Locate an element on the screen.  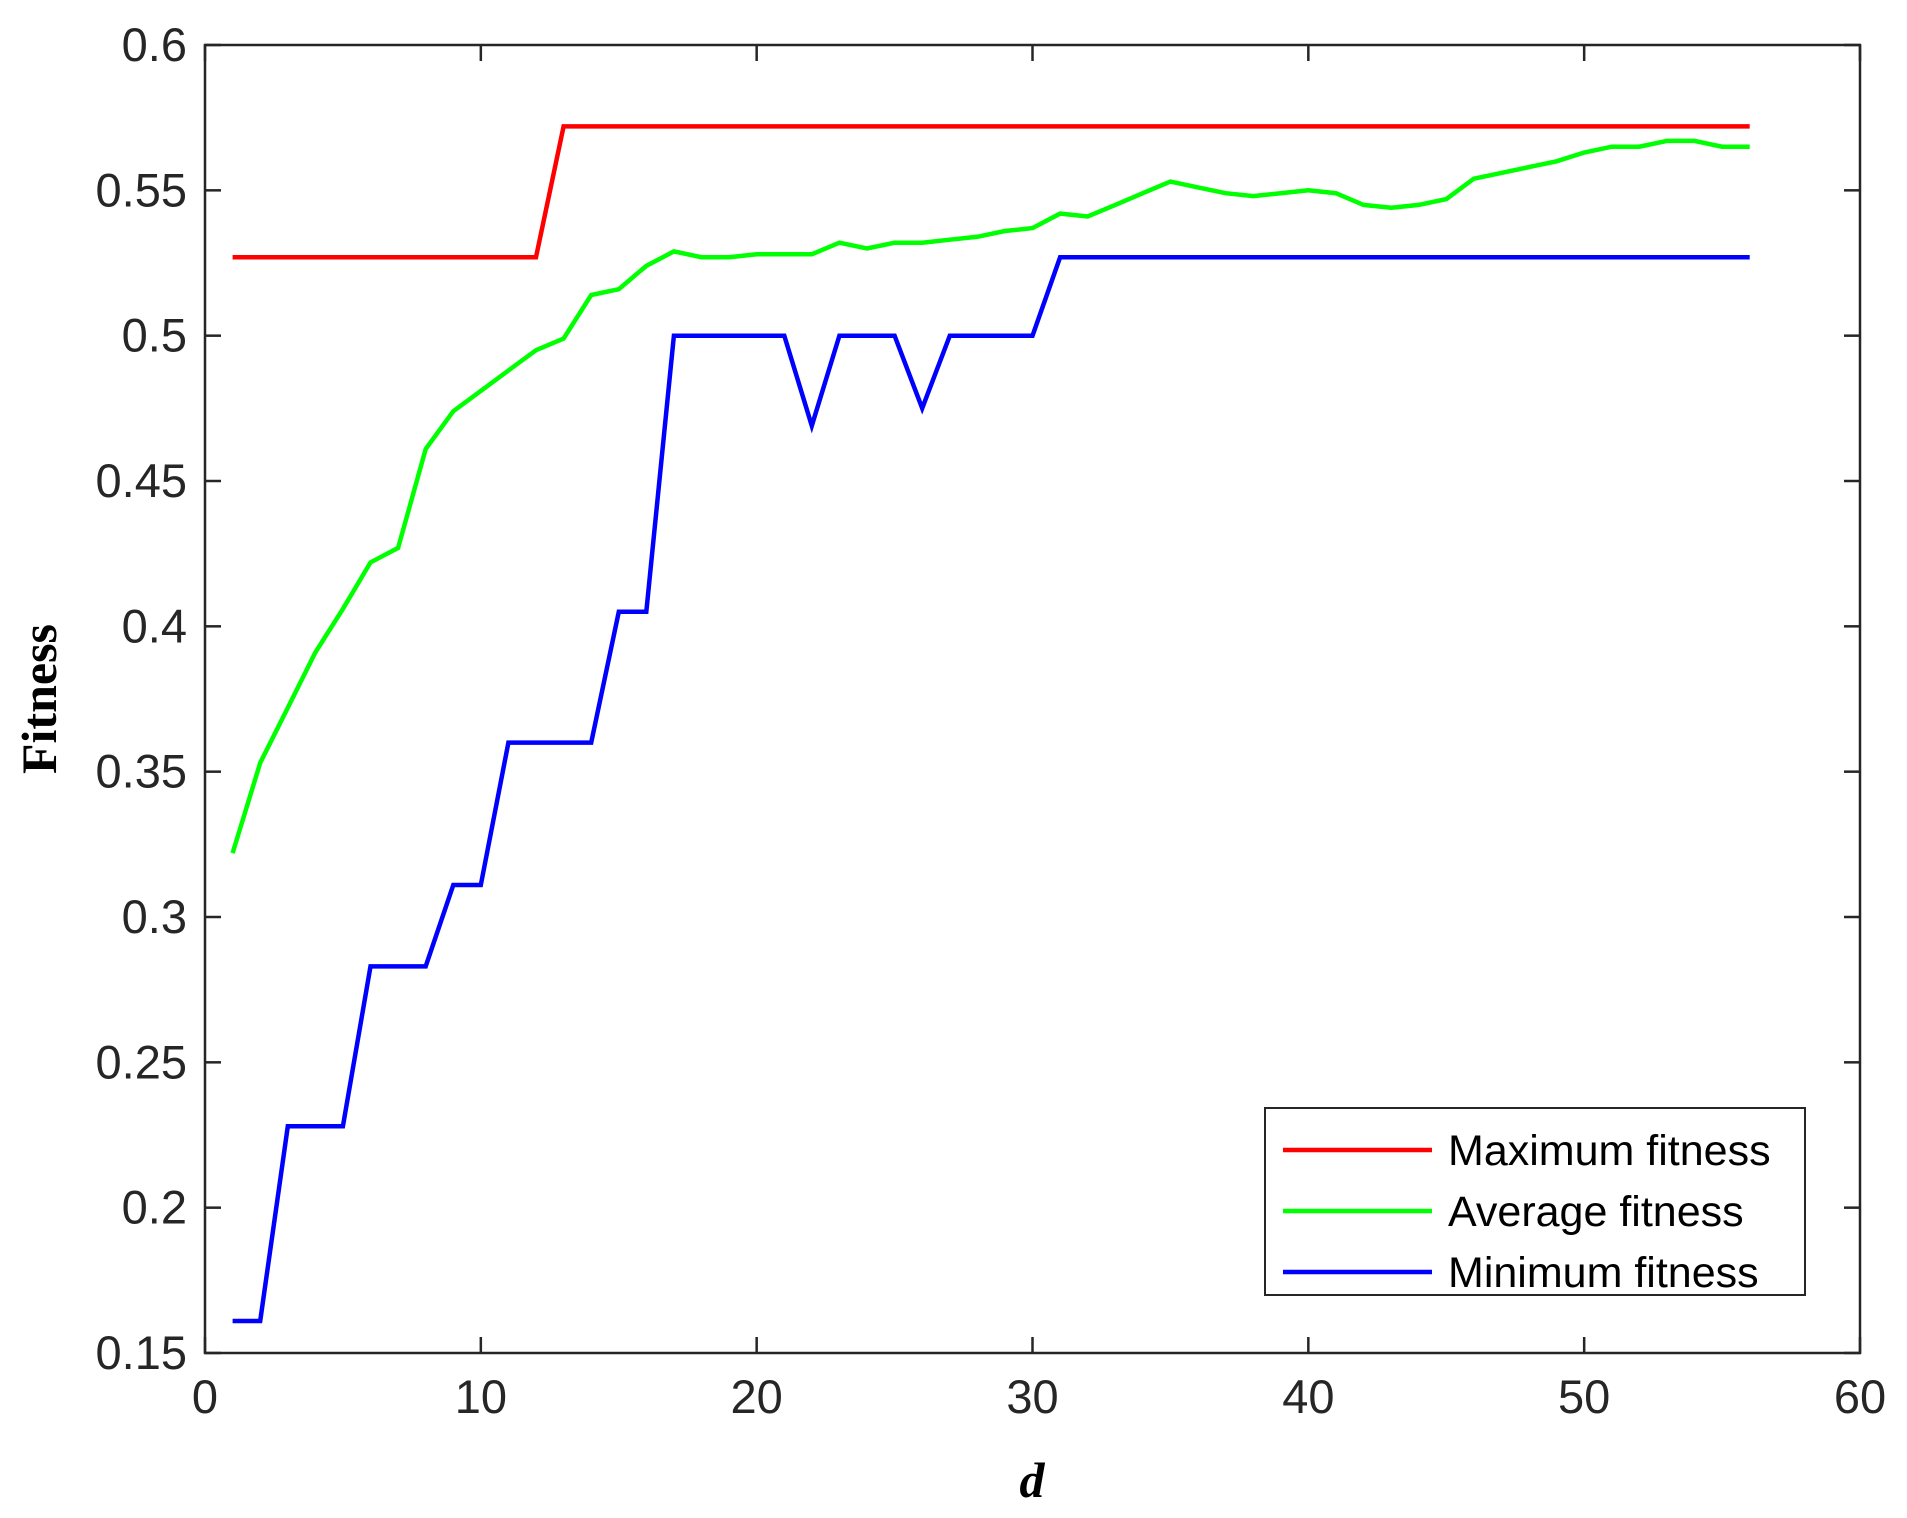
x-tick-label: 60 is located at coordinates (1860, 1396).